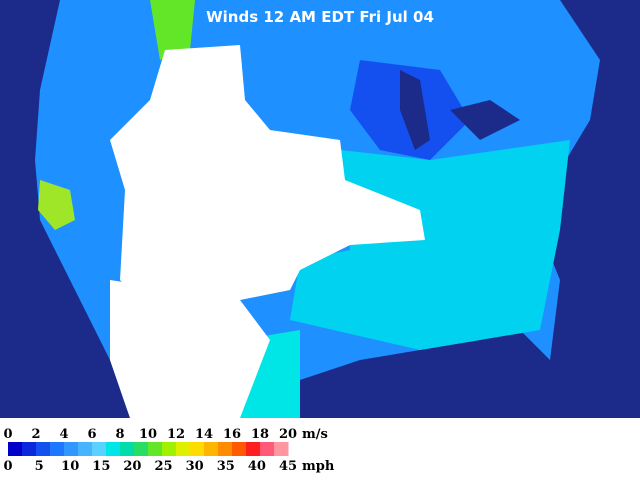 This screenshot has width=640, height=480. I want to click on ms-tick-label: 18, so click(260, 434).